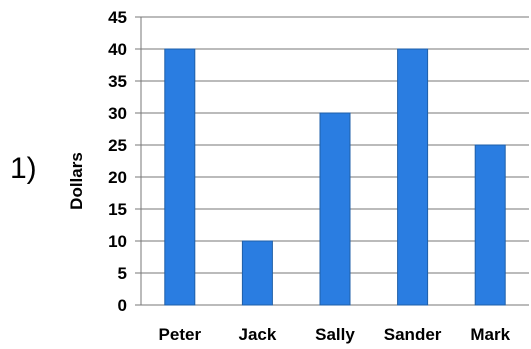  I want to click on y-tick-label: 20, so click(117, 177).